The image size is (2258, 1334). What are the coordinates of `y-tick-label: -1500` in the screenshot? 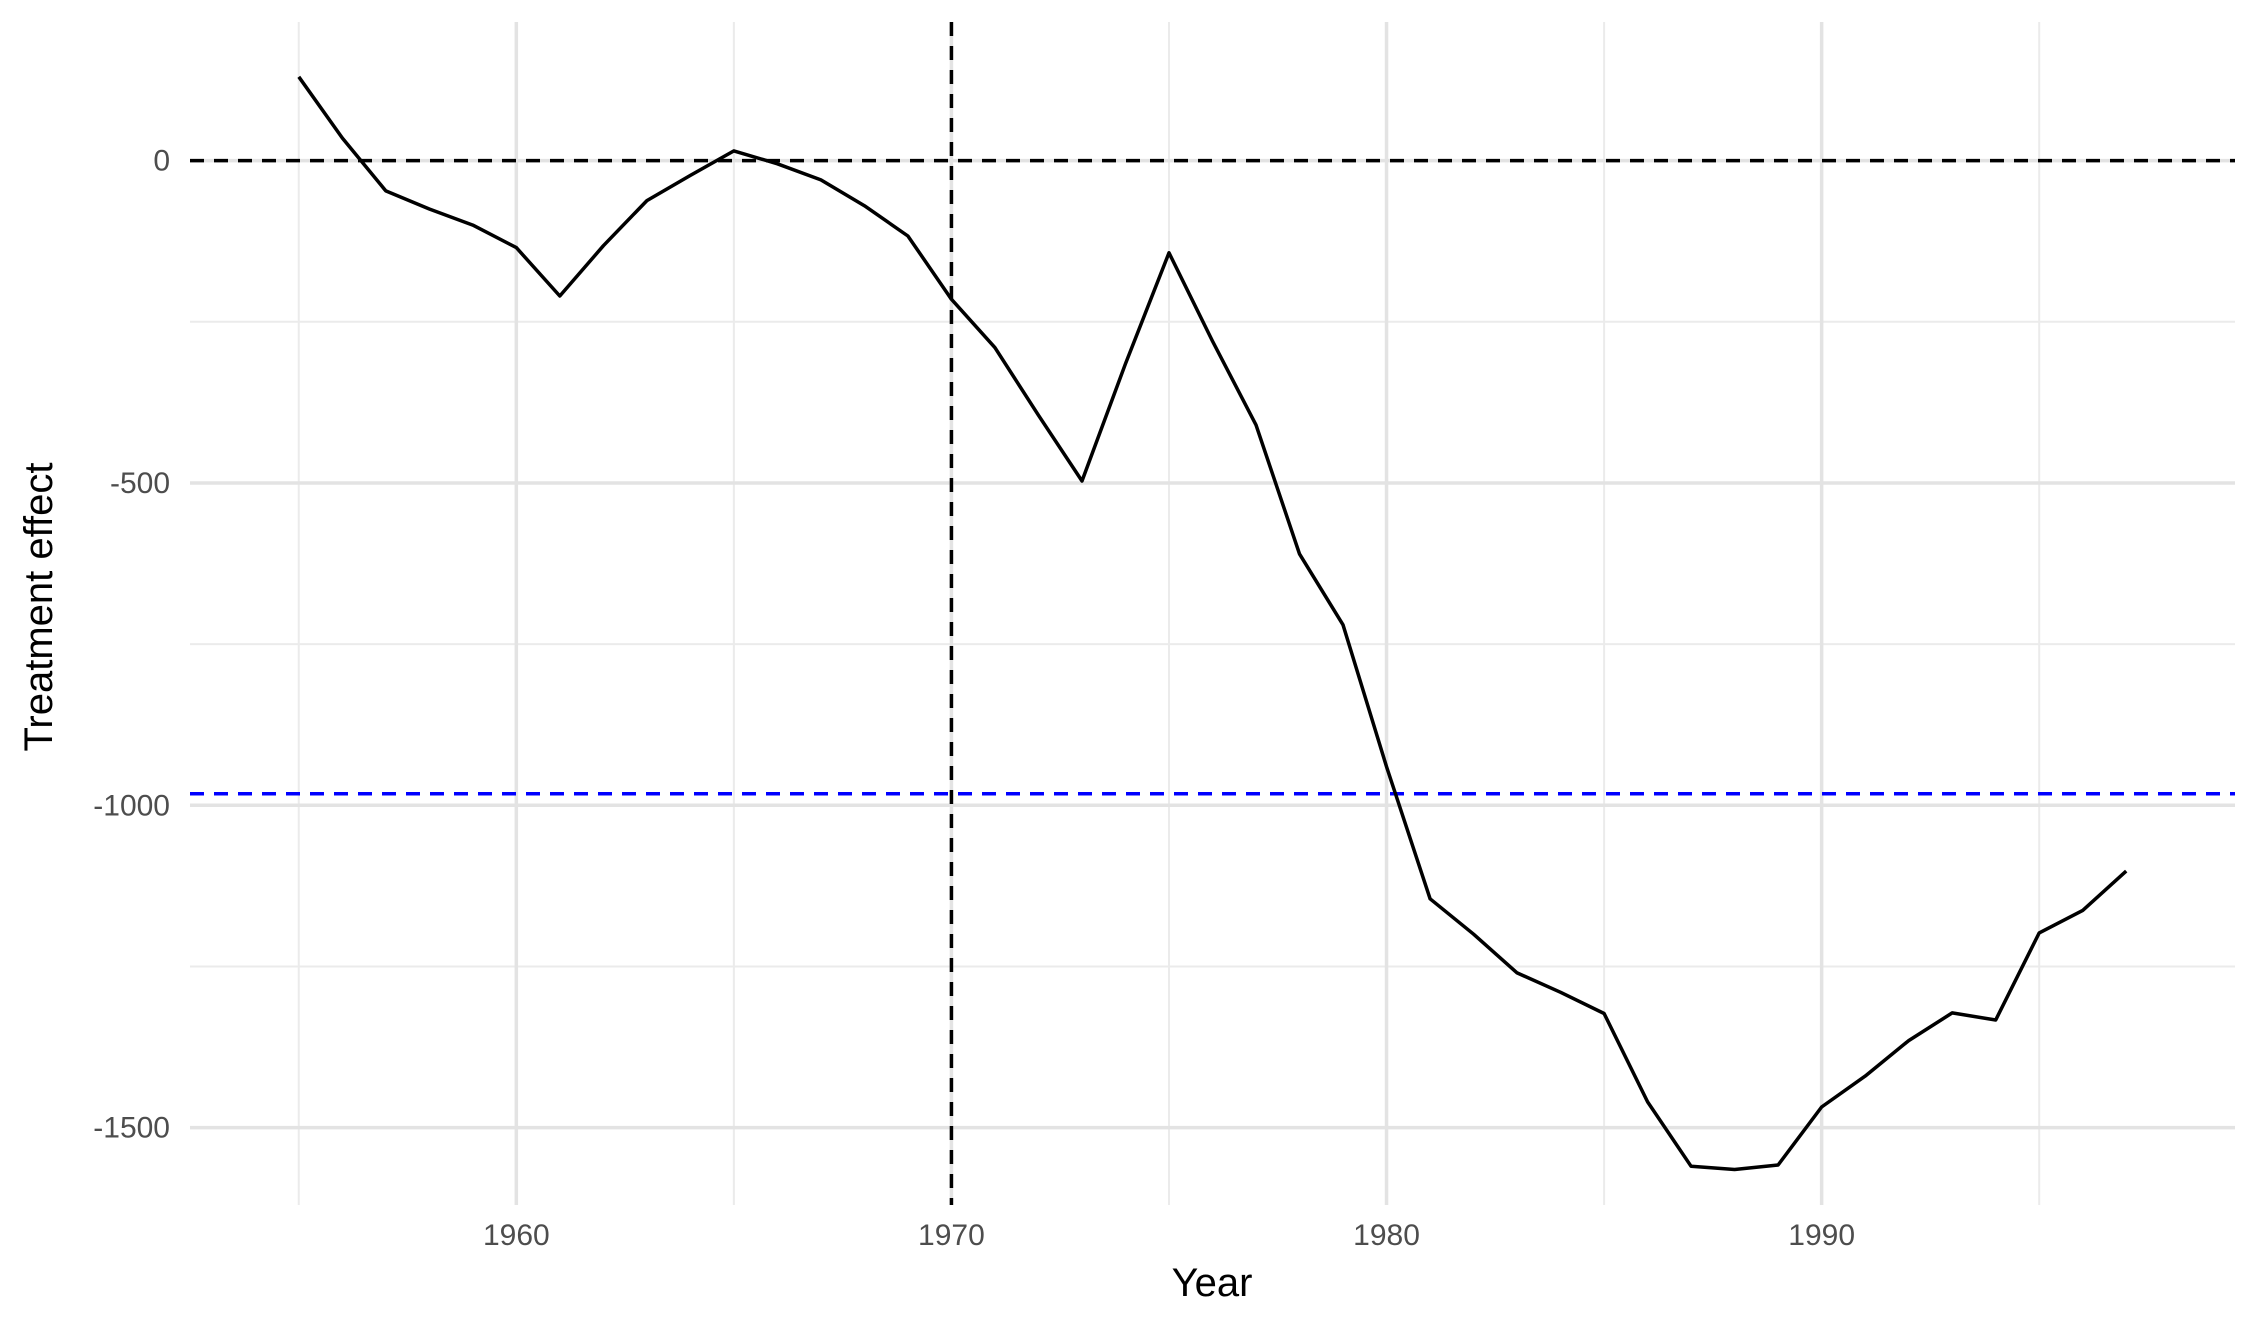 It's located at (131, 1128).